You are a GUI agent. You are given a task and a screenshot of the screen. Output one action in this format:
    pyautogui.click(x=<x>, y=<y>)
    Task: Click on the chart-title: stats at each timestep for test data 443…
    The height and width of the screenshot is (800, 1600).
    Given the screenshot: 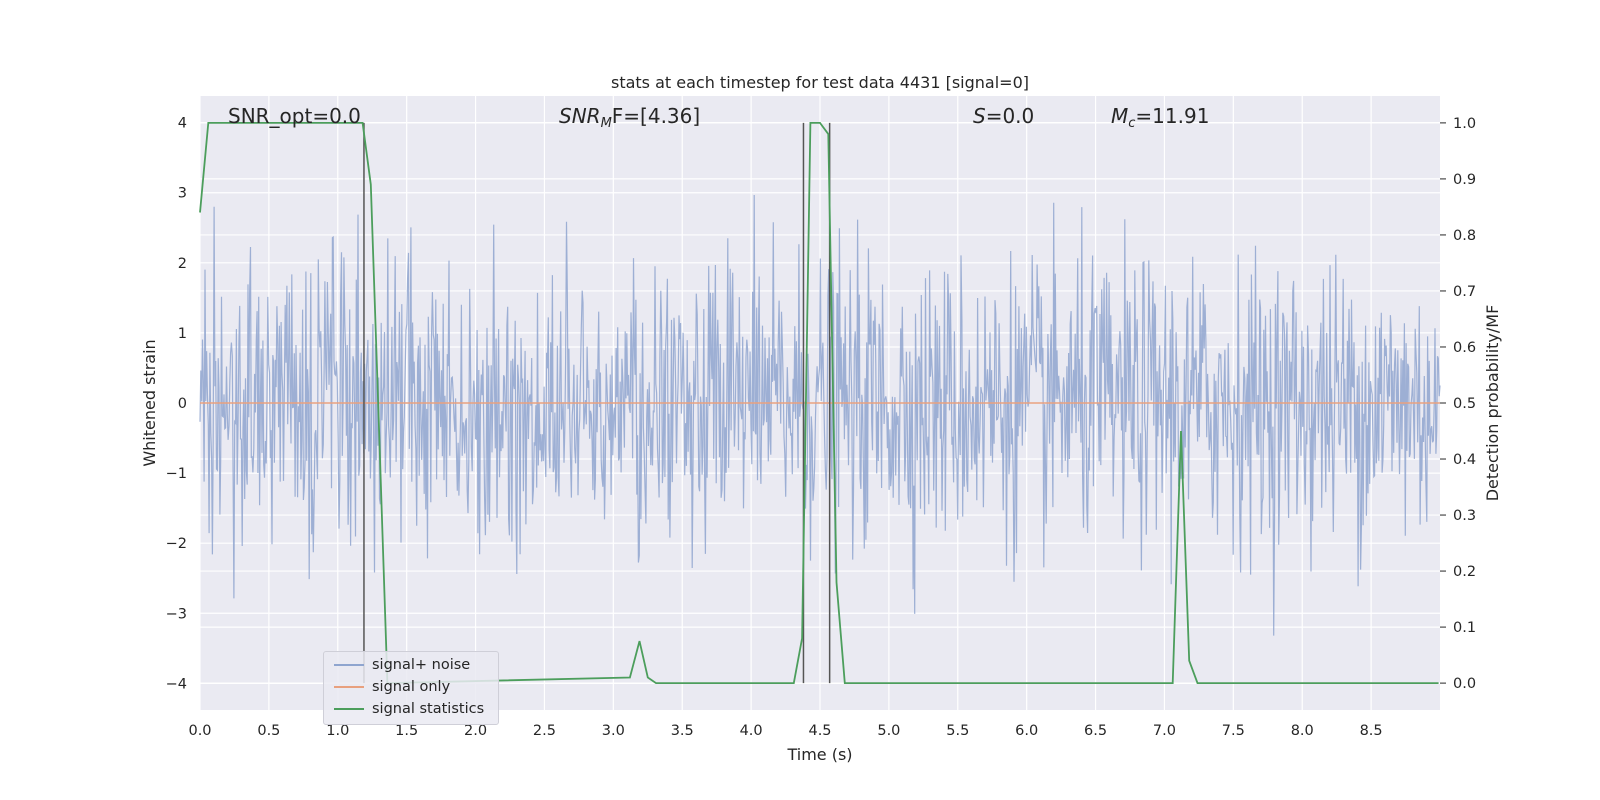 What is the action you would take?
    pyautogui.click(x=820, y=82)
    